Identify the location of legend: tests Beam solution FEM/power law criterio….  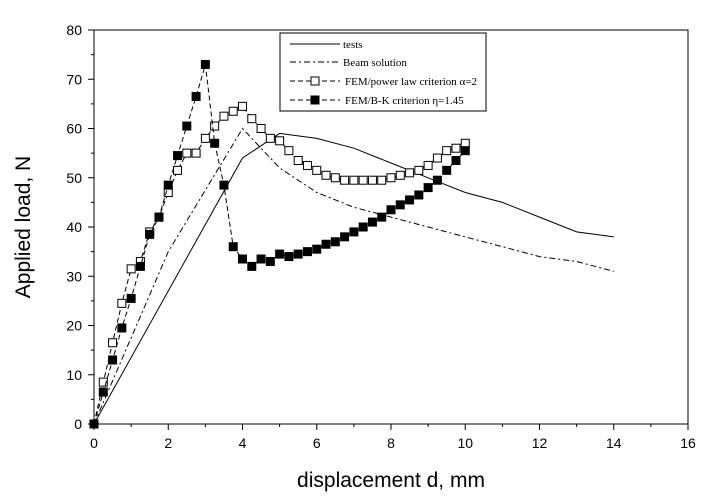
(383, 72).